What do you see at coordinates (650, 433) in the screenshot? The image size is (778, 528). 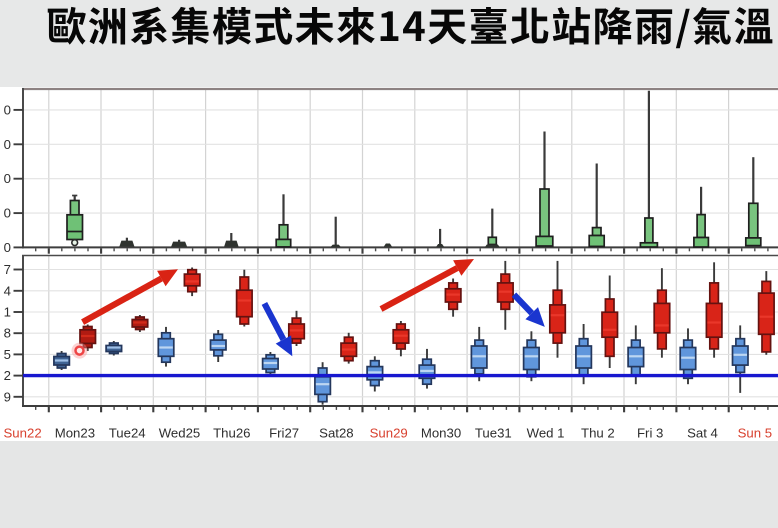 I see `svg-text: Fri 3` at bounding box center [650, 433].